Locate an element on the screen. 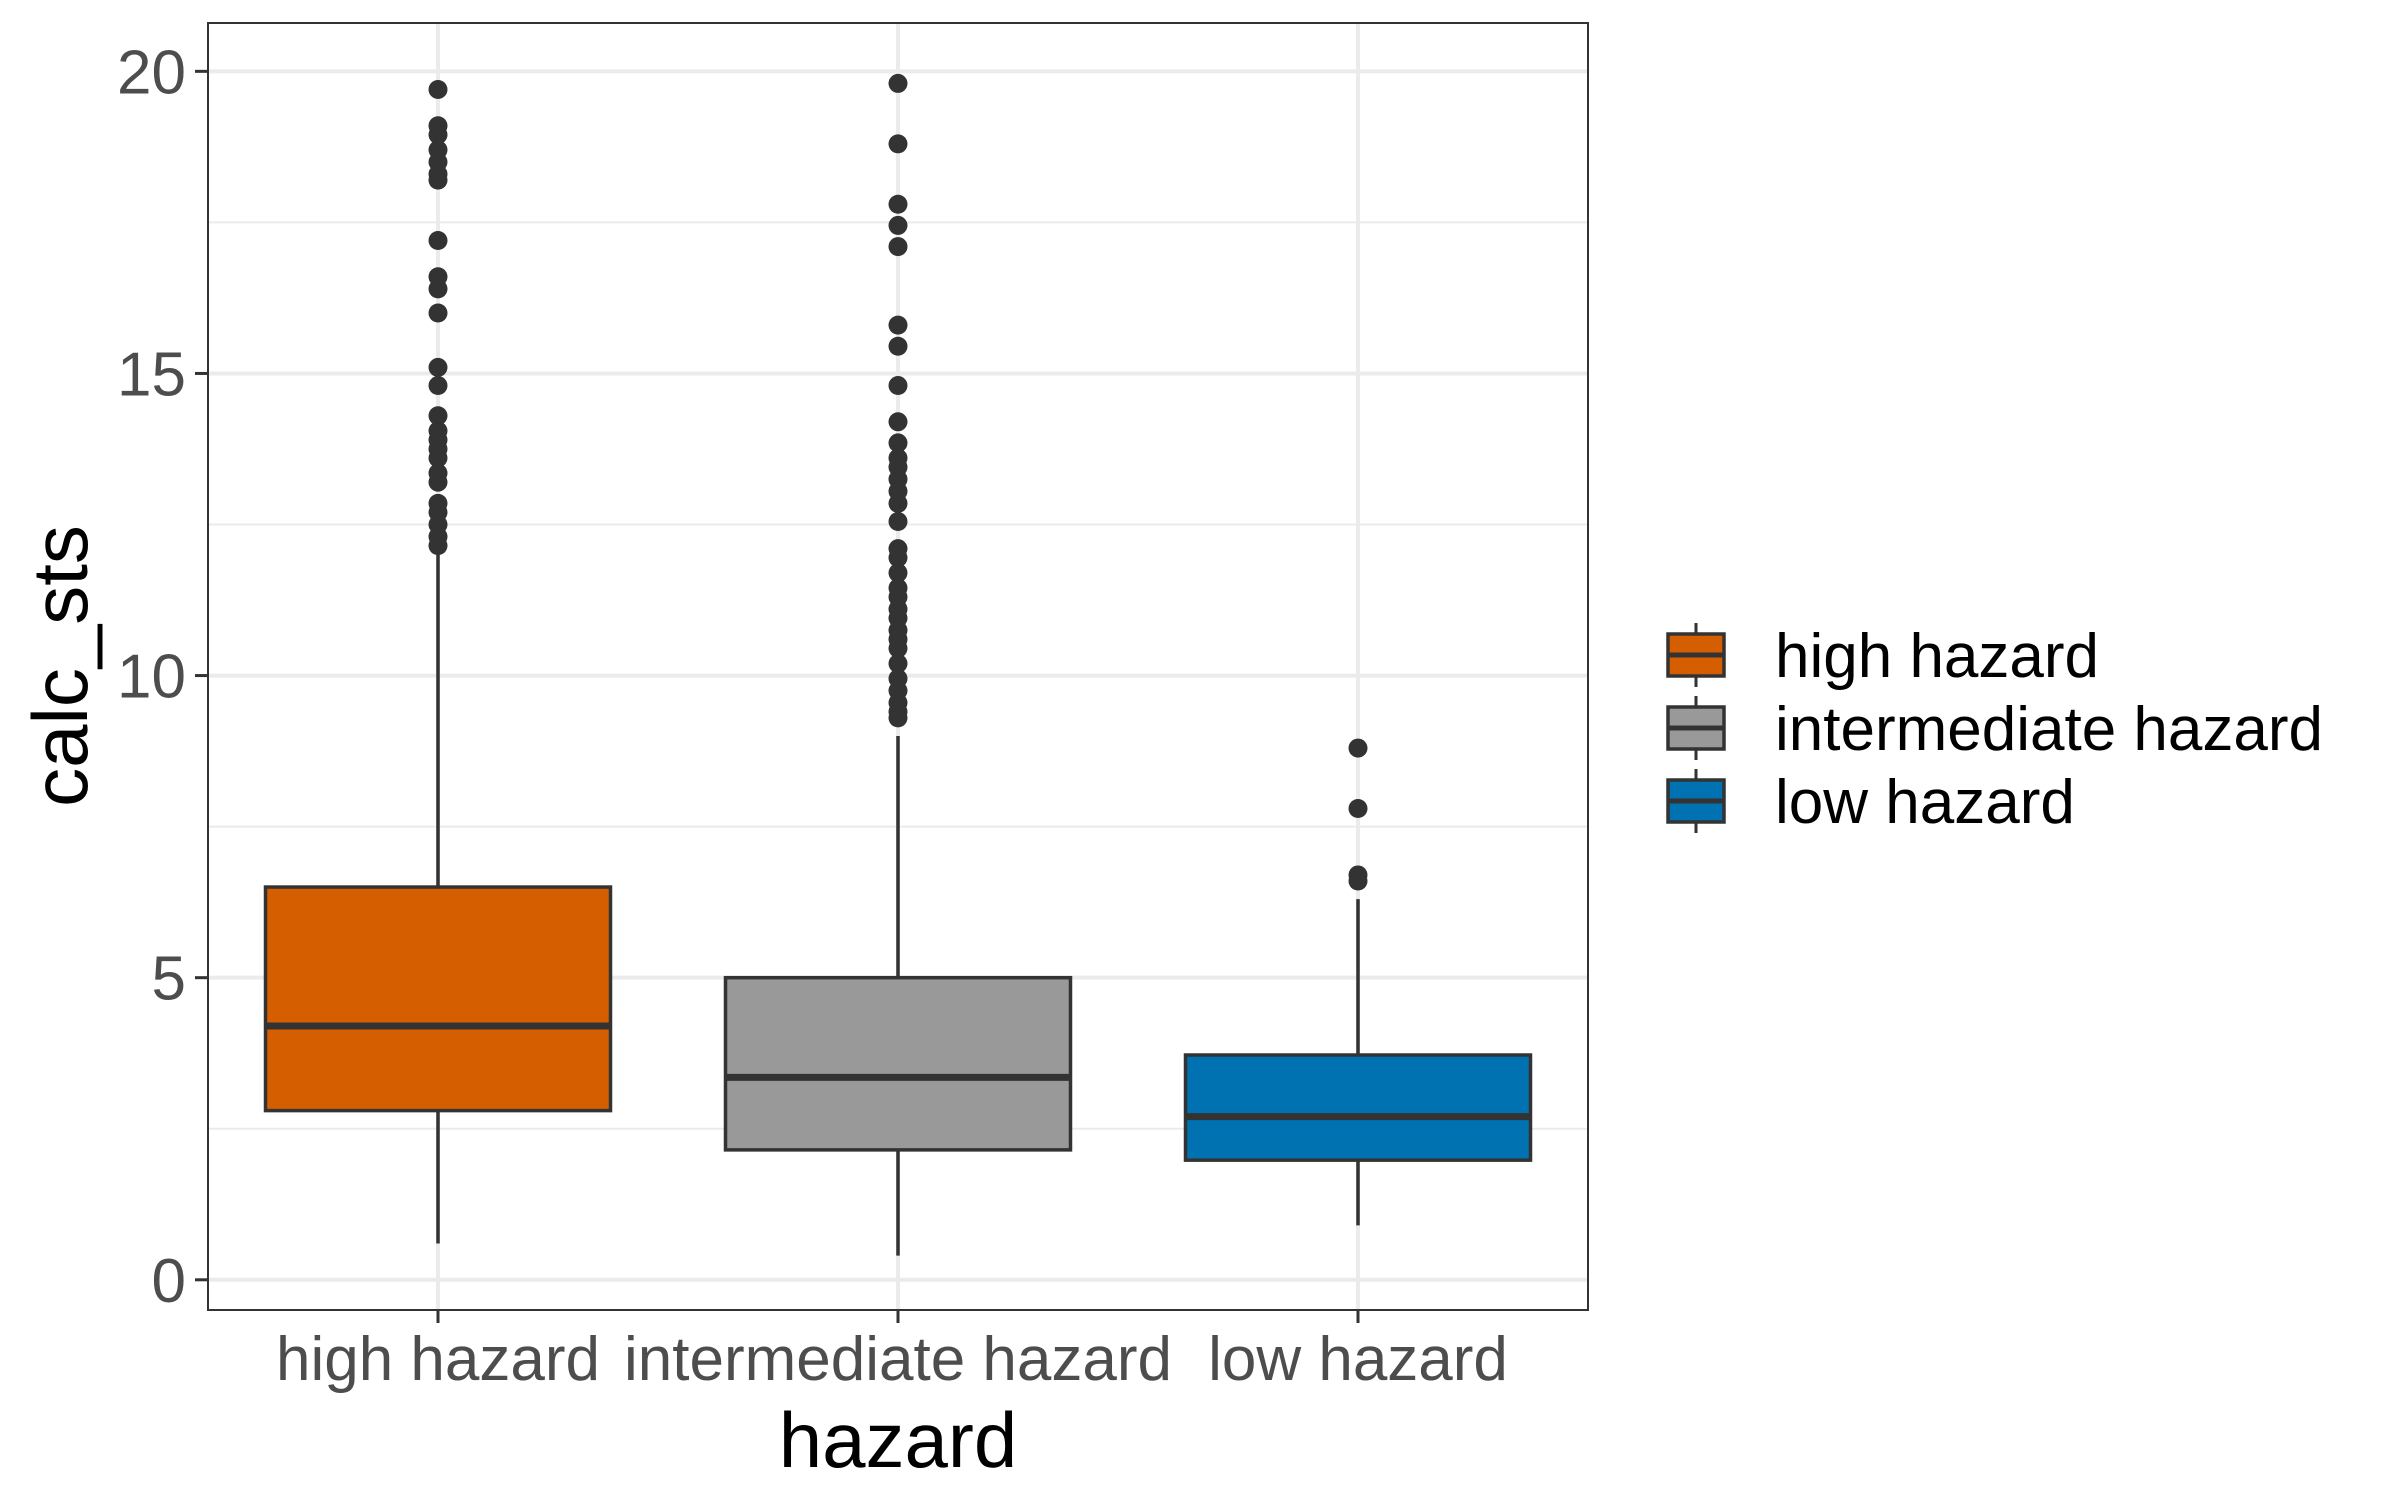 This screenshot has width=2400, height=1500. y-tick-label: 0 is located at coordinates (169, 1281).